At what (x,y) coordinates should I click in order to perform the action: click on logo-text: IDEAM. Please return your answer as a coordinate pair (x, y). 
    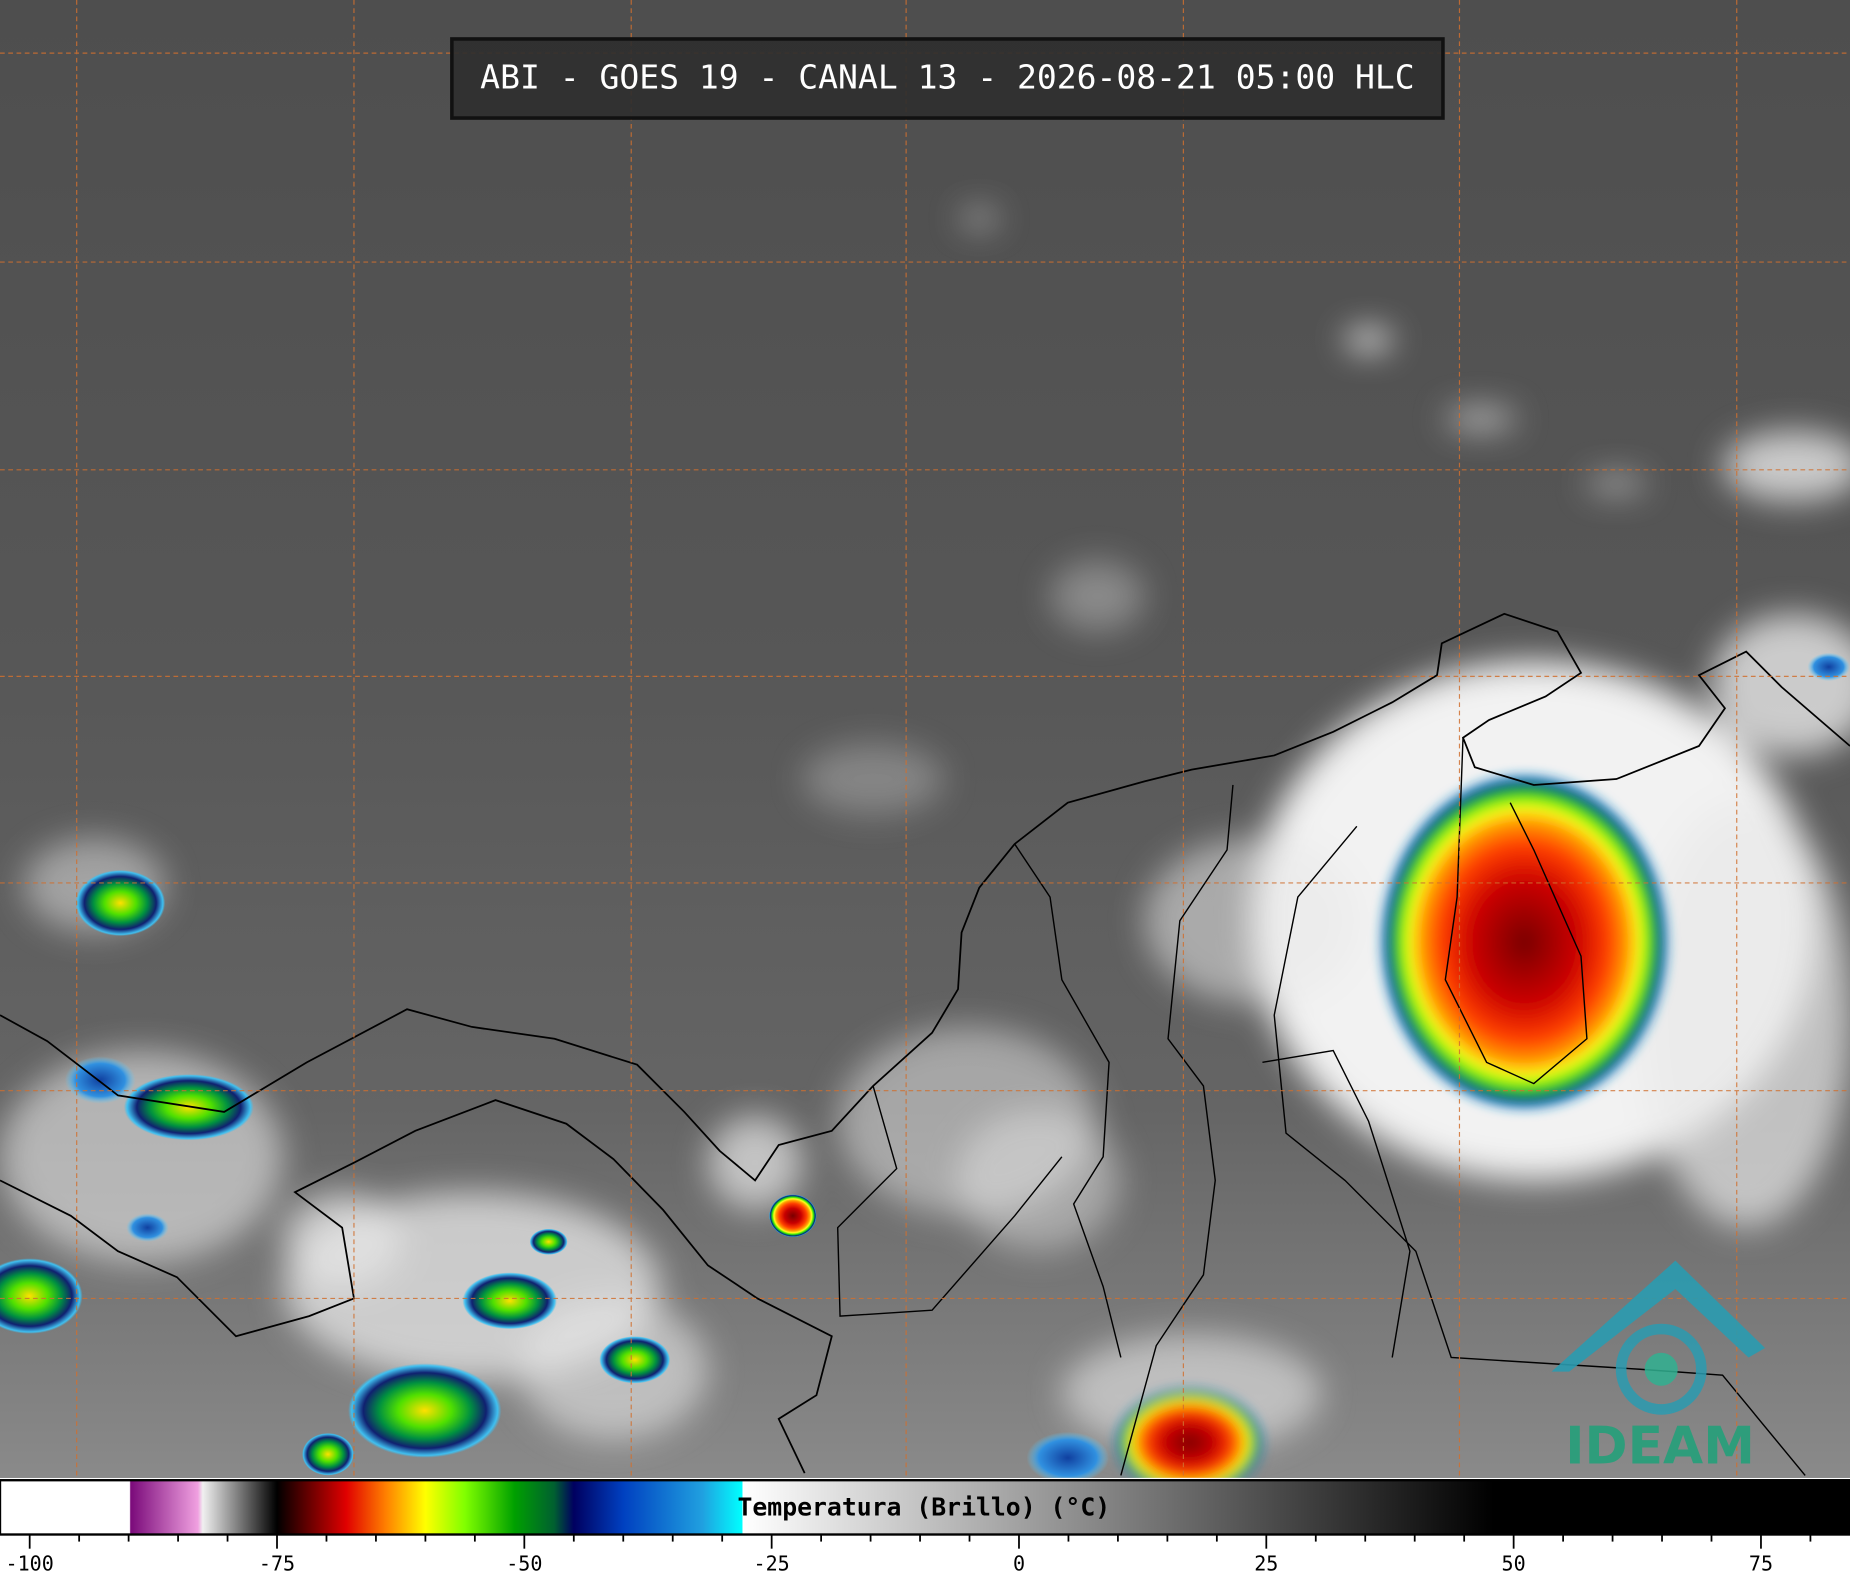
    Looking at the image, I should click on (1660, 1447).